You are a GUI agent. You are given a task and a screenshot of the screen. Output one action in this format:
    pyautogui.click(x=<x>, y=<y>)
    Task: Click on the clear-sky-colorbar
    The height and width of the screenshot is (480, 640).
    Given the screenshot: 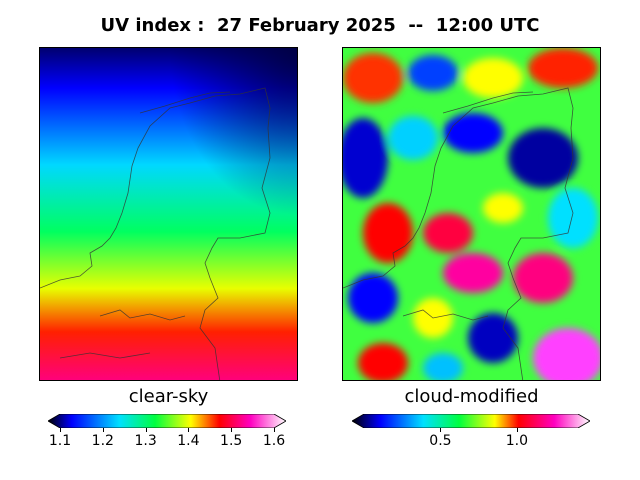 What is the action you would take?
    pyautogui.click(x=167, y=421)
    